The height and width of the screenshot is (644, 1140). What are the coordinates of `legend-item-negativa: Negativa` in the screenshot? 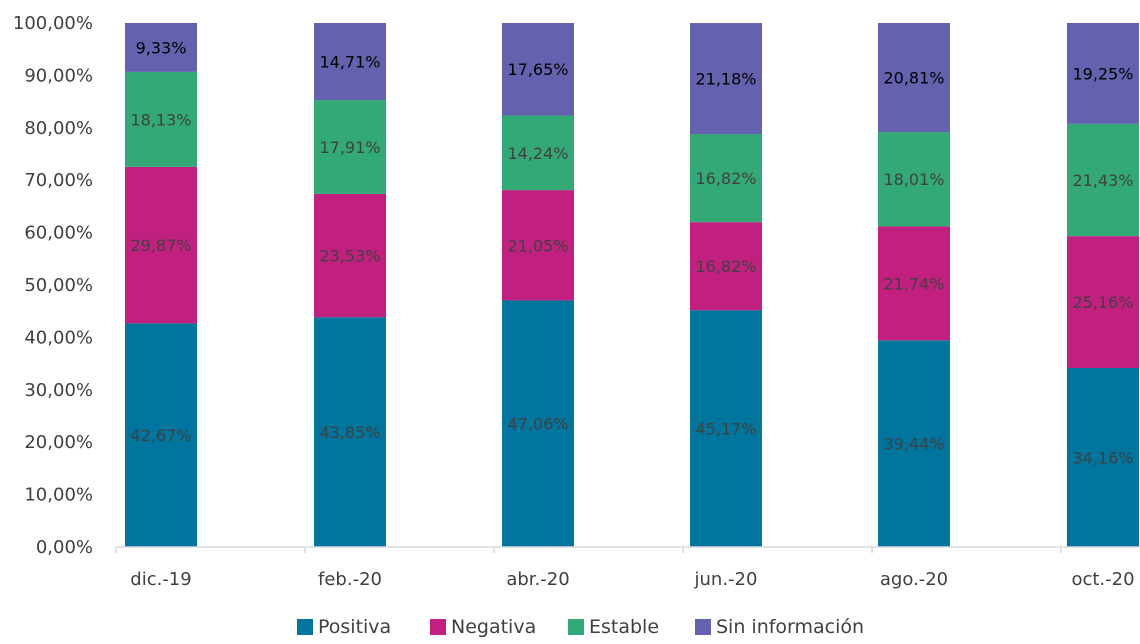 It's located at (483, 627).